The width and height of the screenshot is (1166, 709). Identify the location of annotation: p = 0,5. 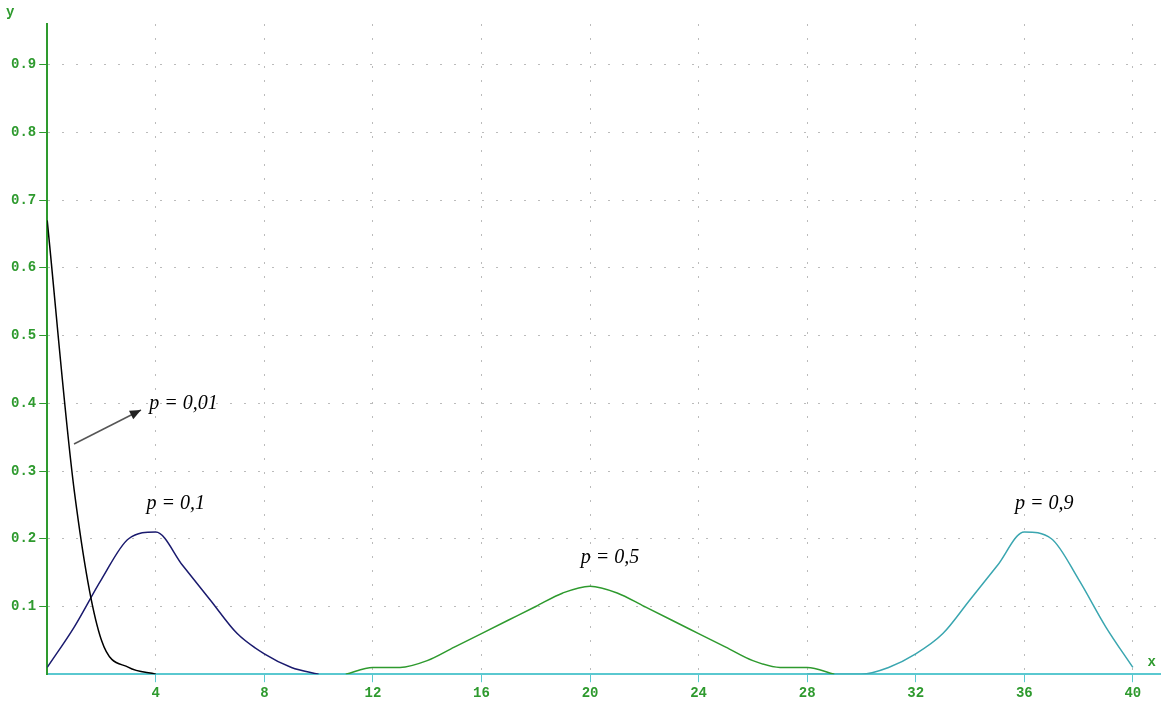
(609, 557).